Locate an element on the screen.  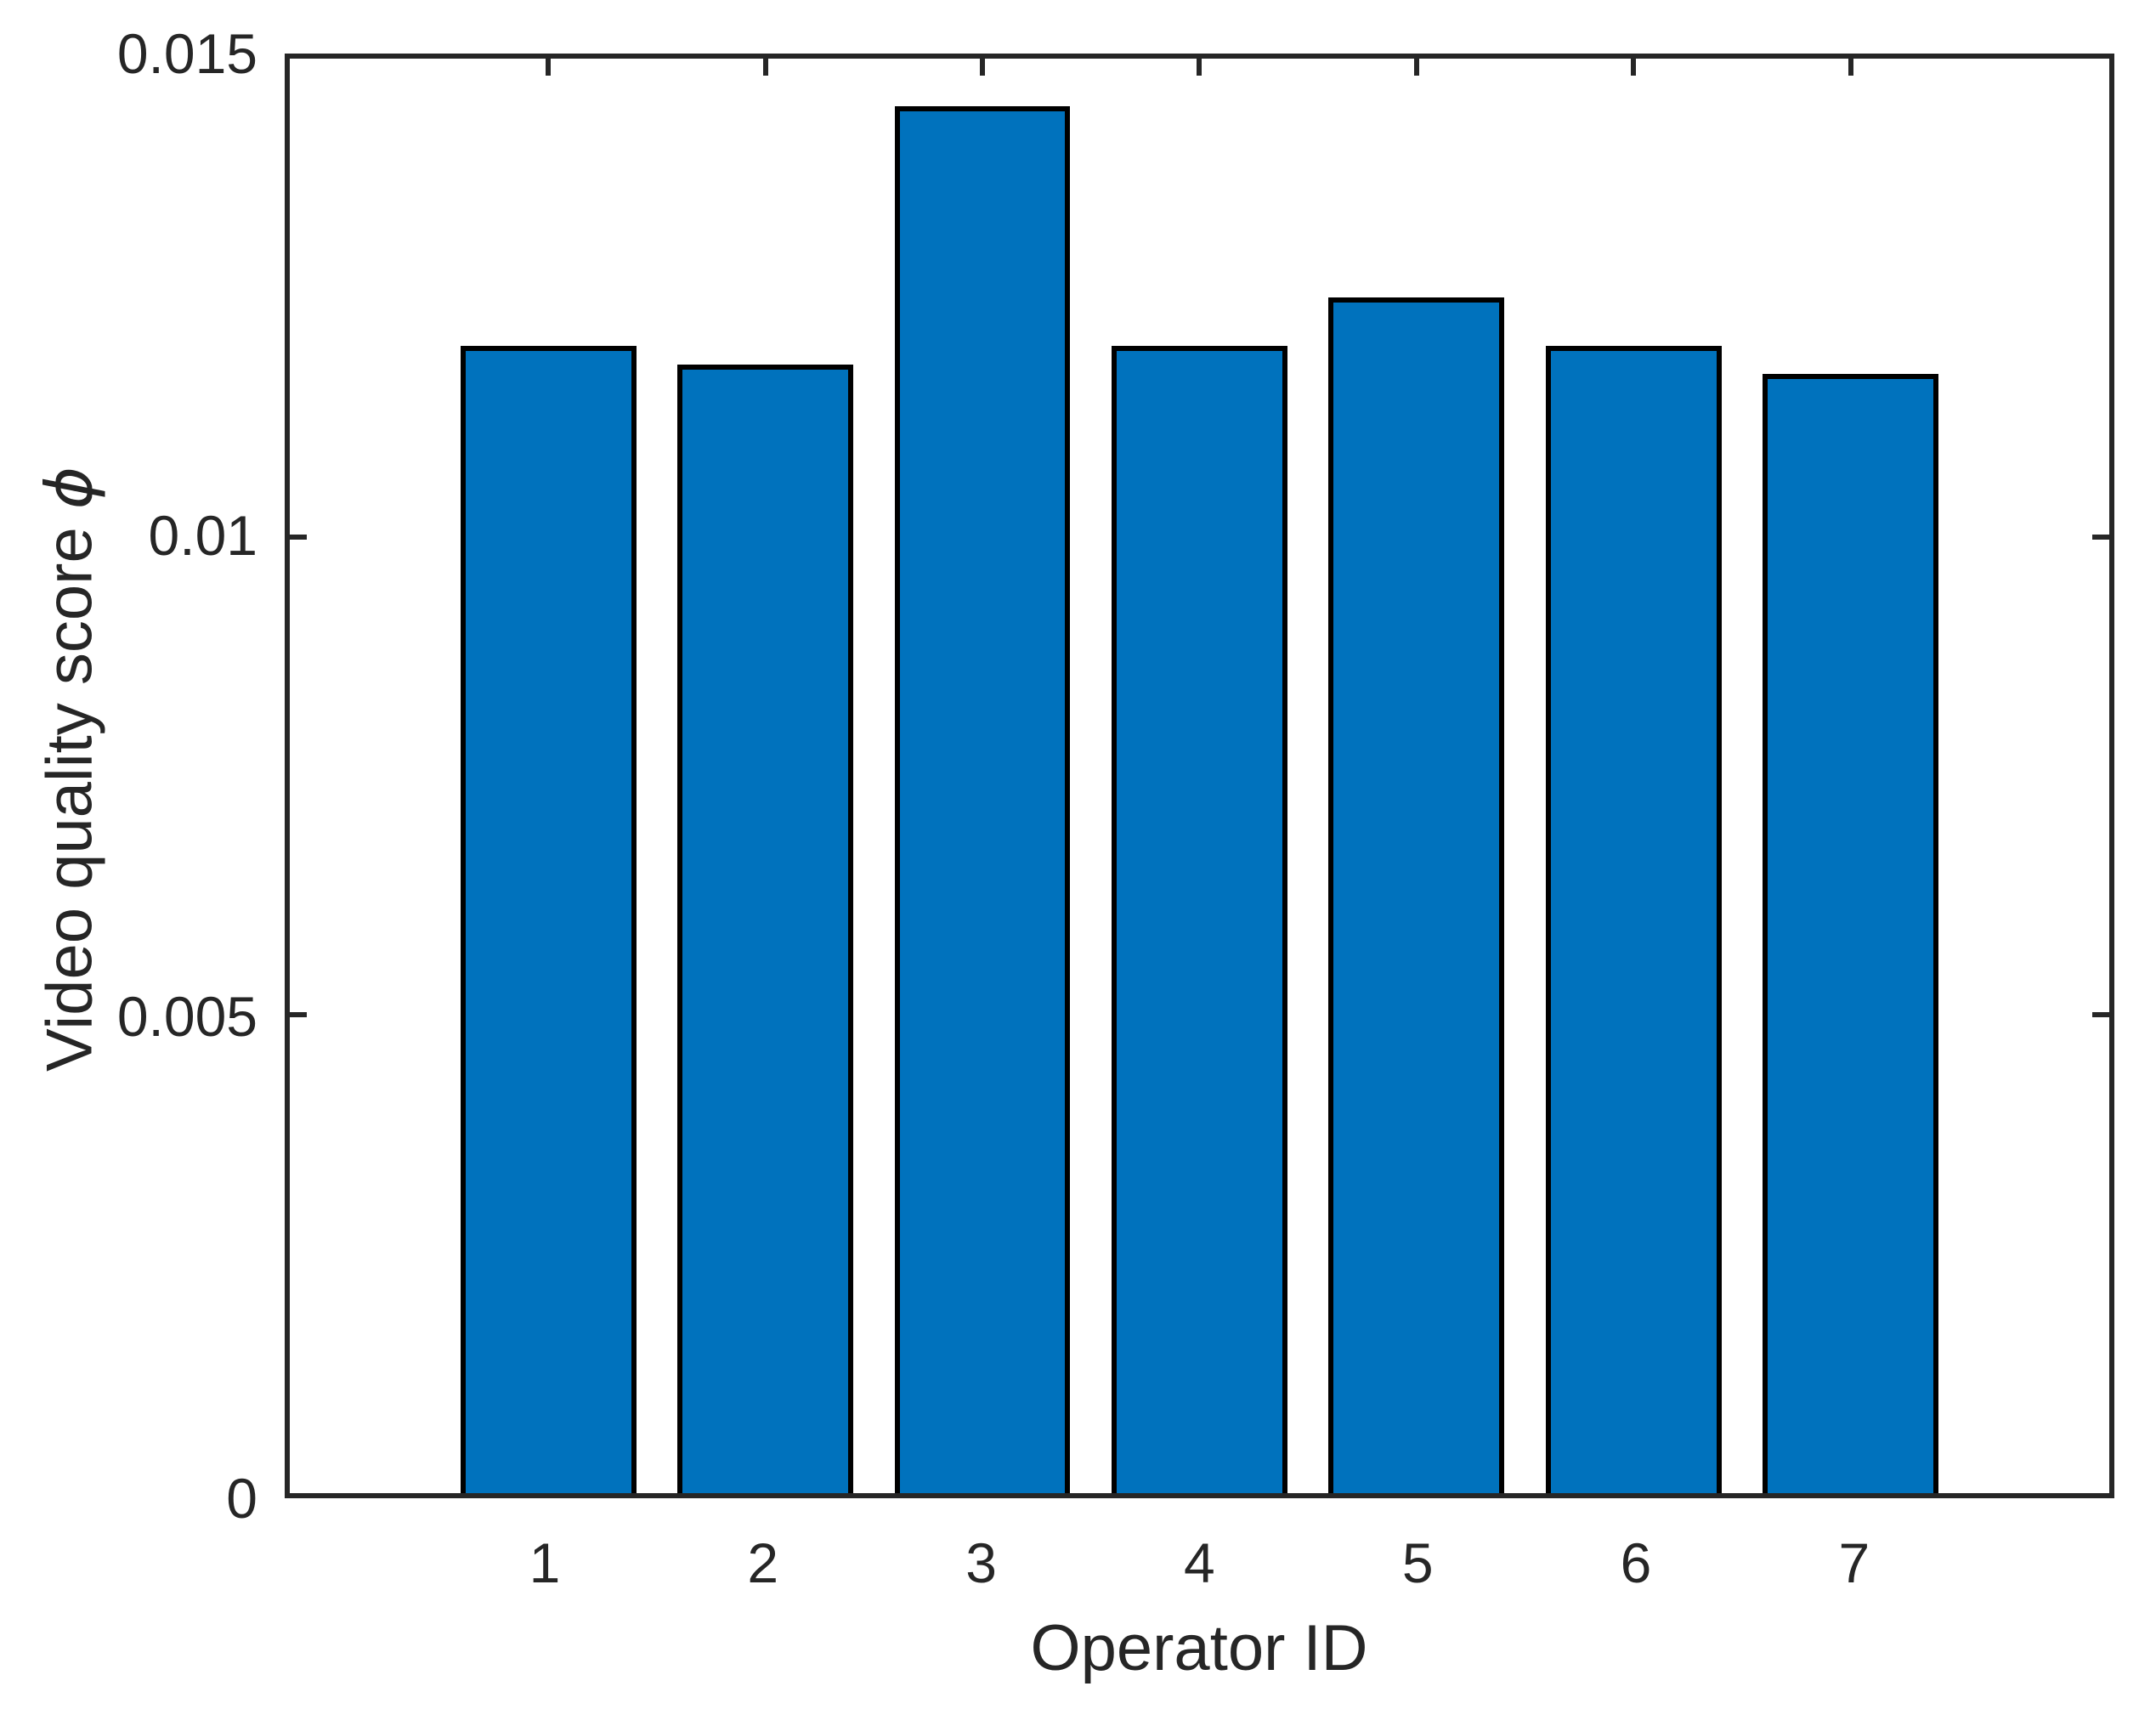
x-axis-title: Operator ID is located at coordinates (1199, 1648).